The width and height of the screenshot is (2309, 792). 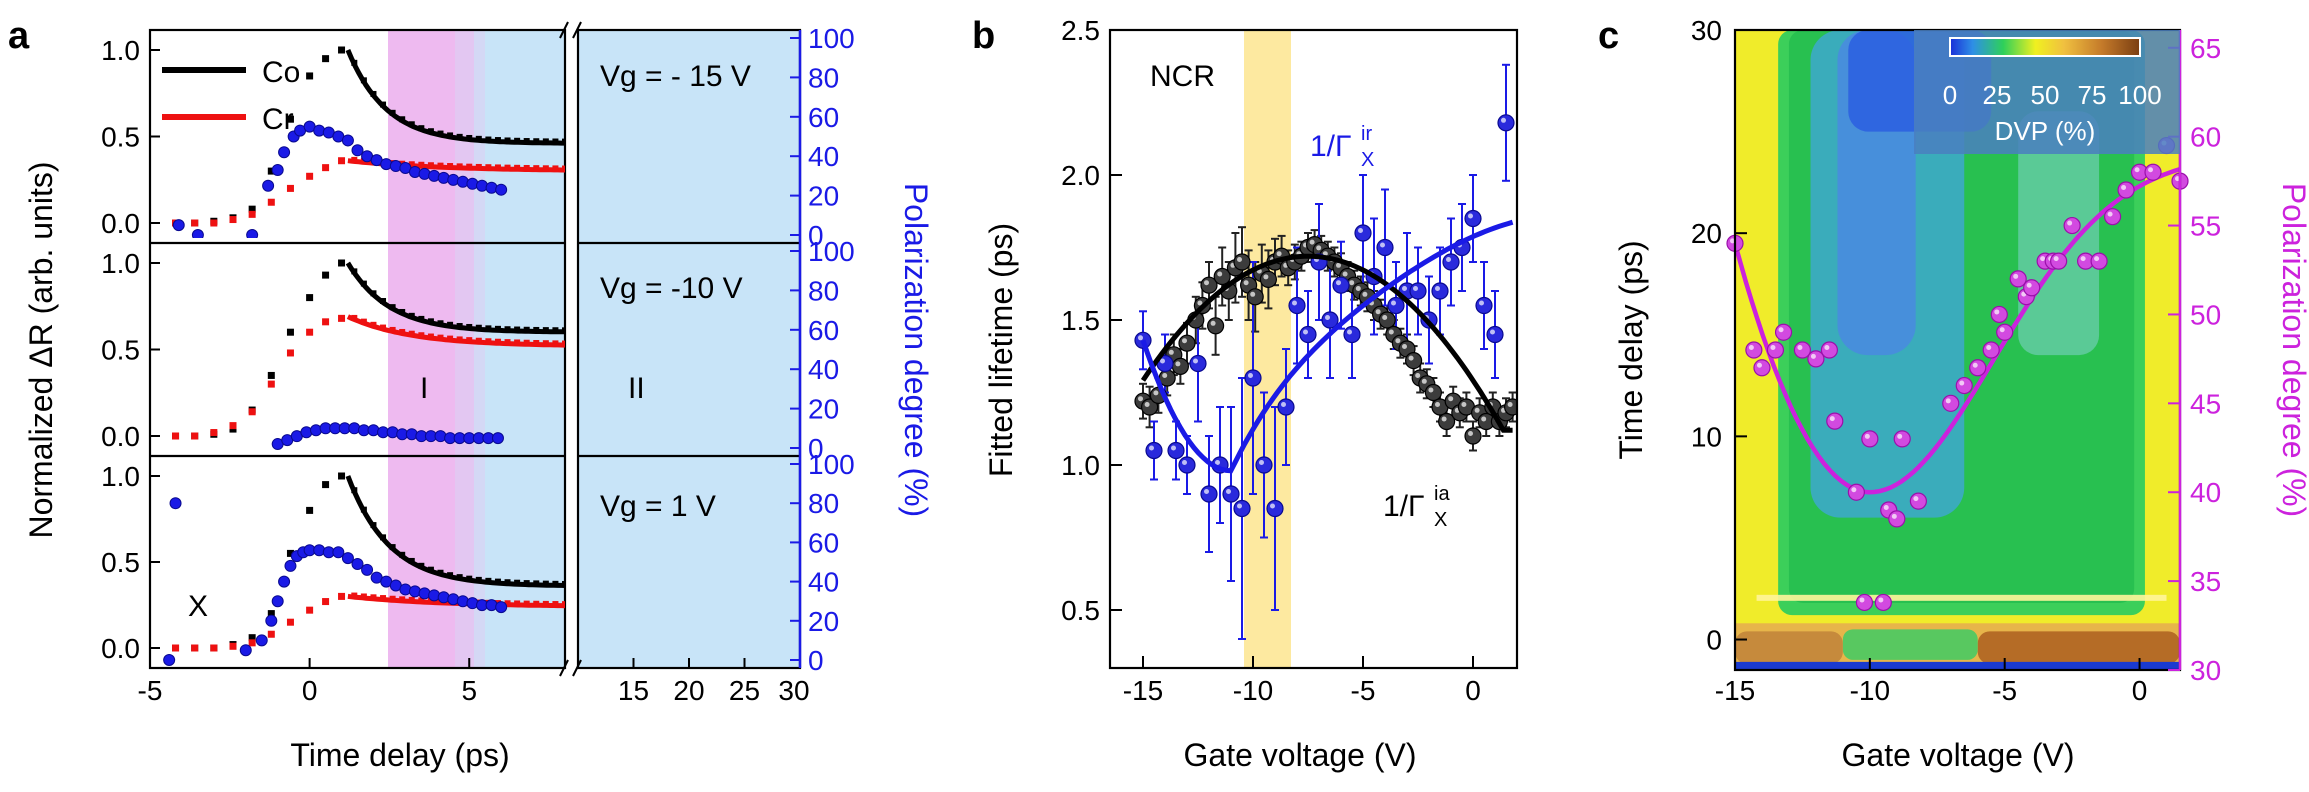 What do you see at coordinates (2140, 690) in the screenshot?
I see `x-tick-label: 0` at bounding box center [2140, 690].